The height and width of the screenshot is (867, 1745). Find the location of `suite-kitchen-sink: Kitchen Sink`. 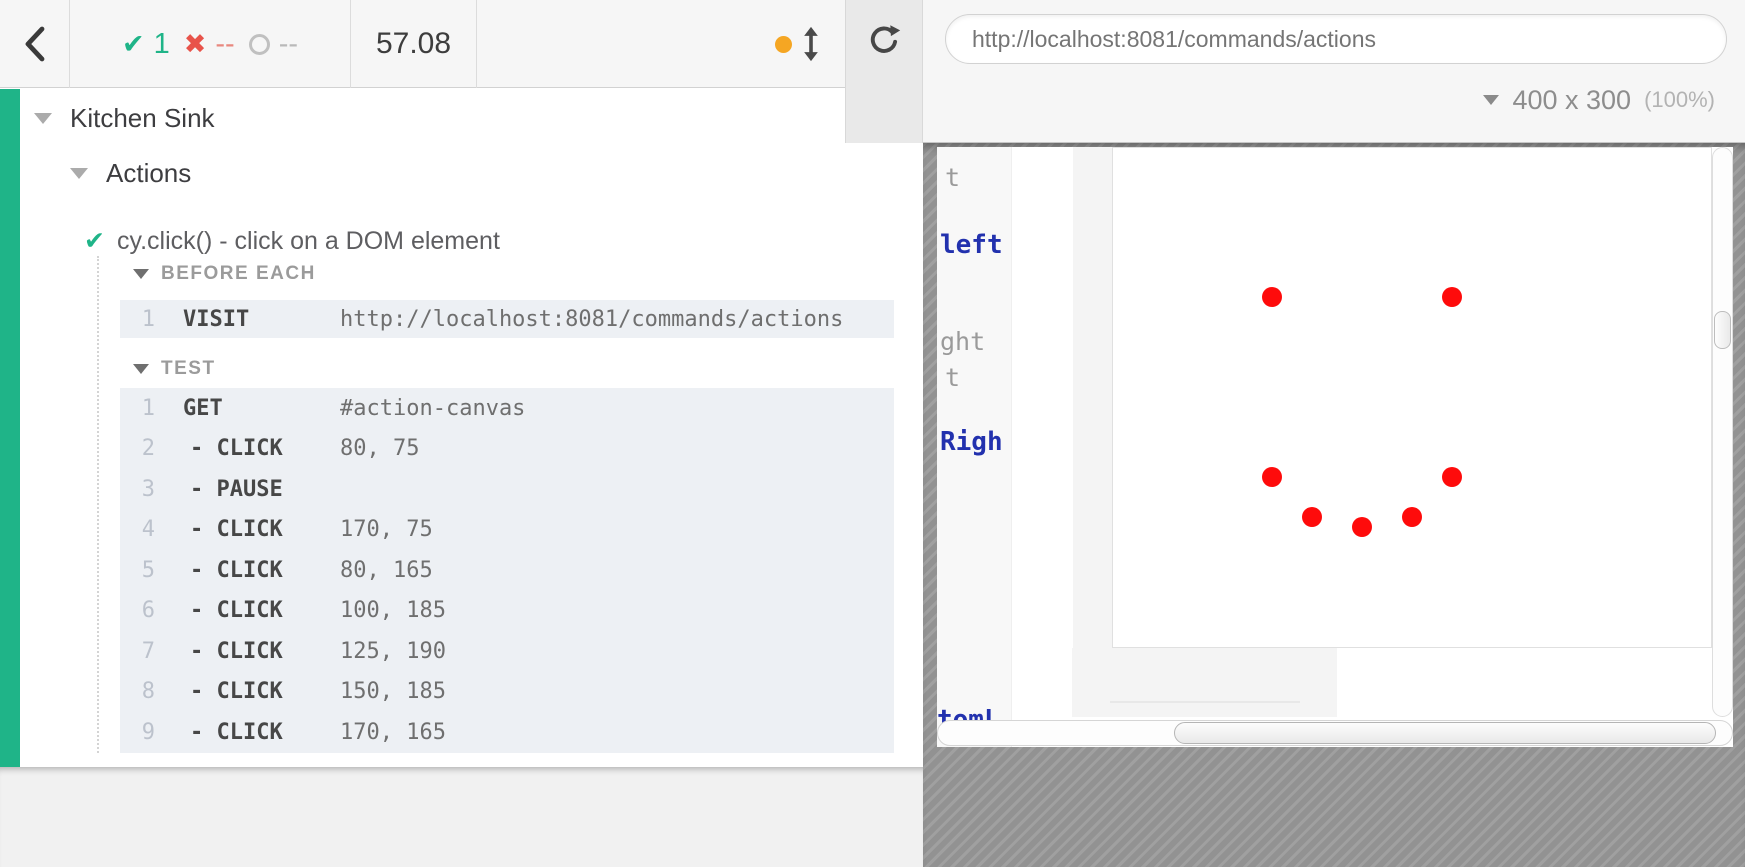

suite-kitchen-sink: Kitchen Sink is located at coordinates (124, 118).